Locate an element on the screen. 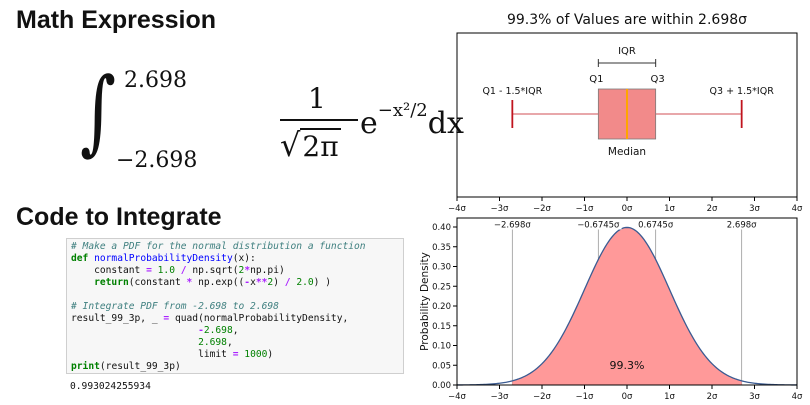 The width and height of the screenshot is (810, 405). code-token: ** is located at coordinates (261, 282).